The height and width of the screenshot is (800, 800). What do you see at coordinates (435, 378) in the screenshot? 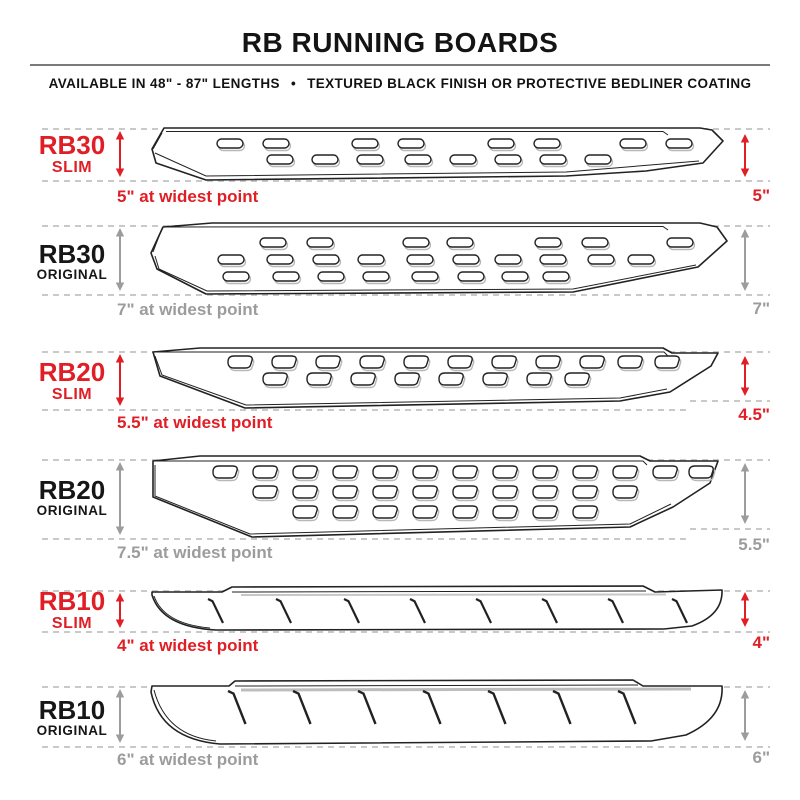
I see `board-illustration-rb20-slim` at bounding box center [435, 378].